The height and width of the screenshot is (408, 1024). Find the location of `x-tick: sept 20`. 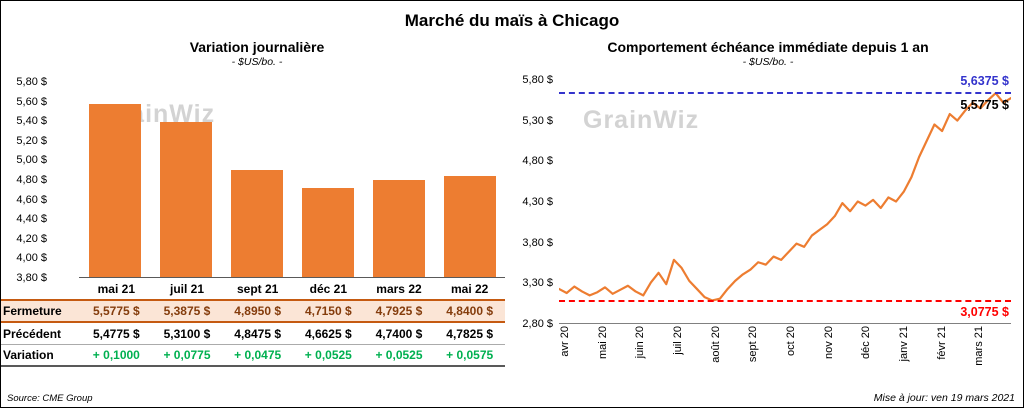

x-tick: sept 20 is located at coordinates (766, 355).